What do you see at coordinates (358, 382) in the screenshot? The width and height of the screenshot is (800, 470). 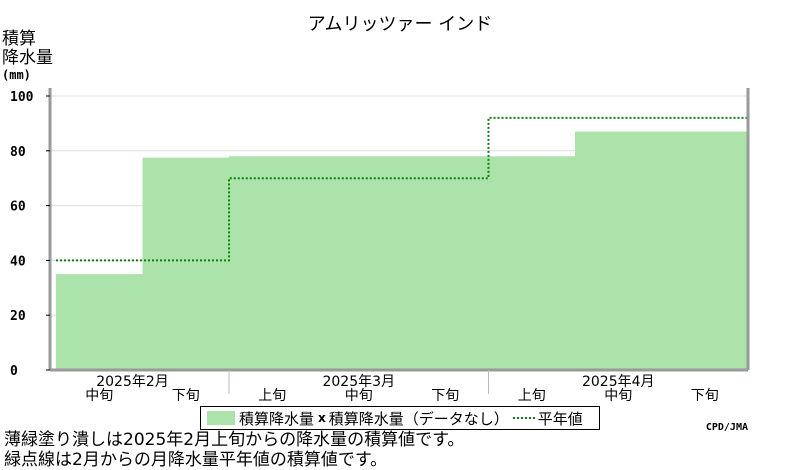 I see `x-month-label: 2025年3月` at bounding box center [358, 382].